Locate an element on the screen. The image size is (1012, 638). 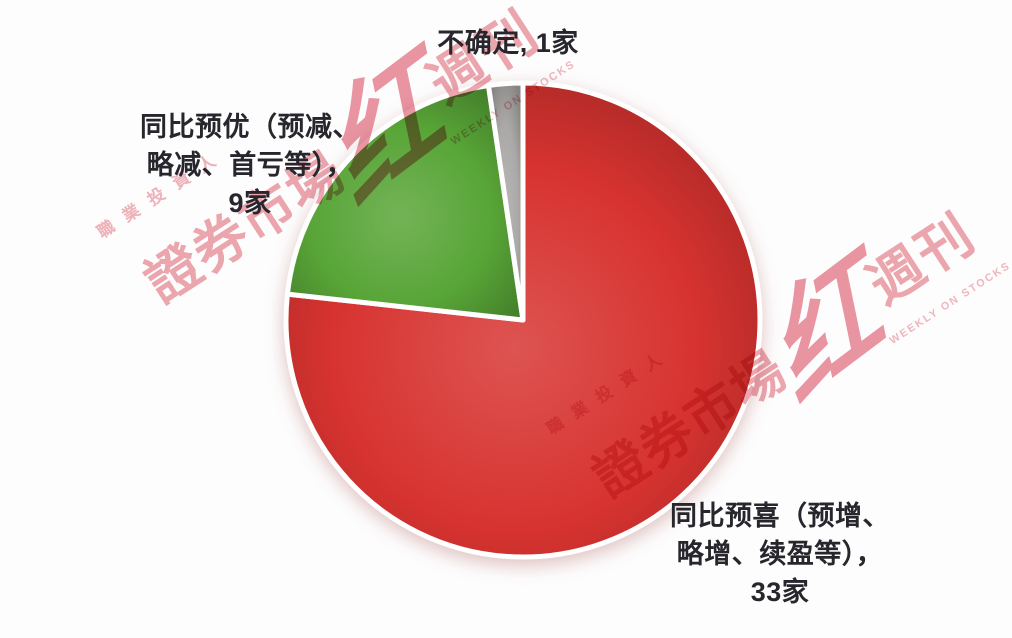
slice-label-line: 33家 is located at coordinates (780, 592).